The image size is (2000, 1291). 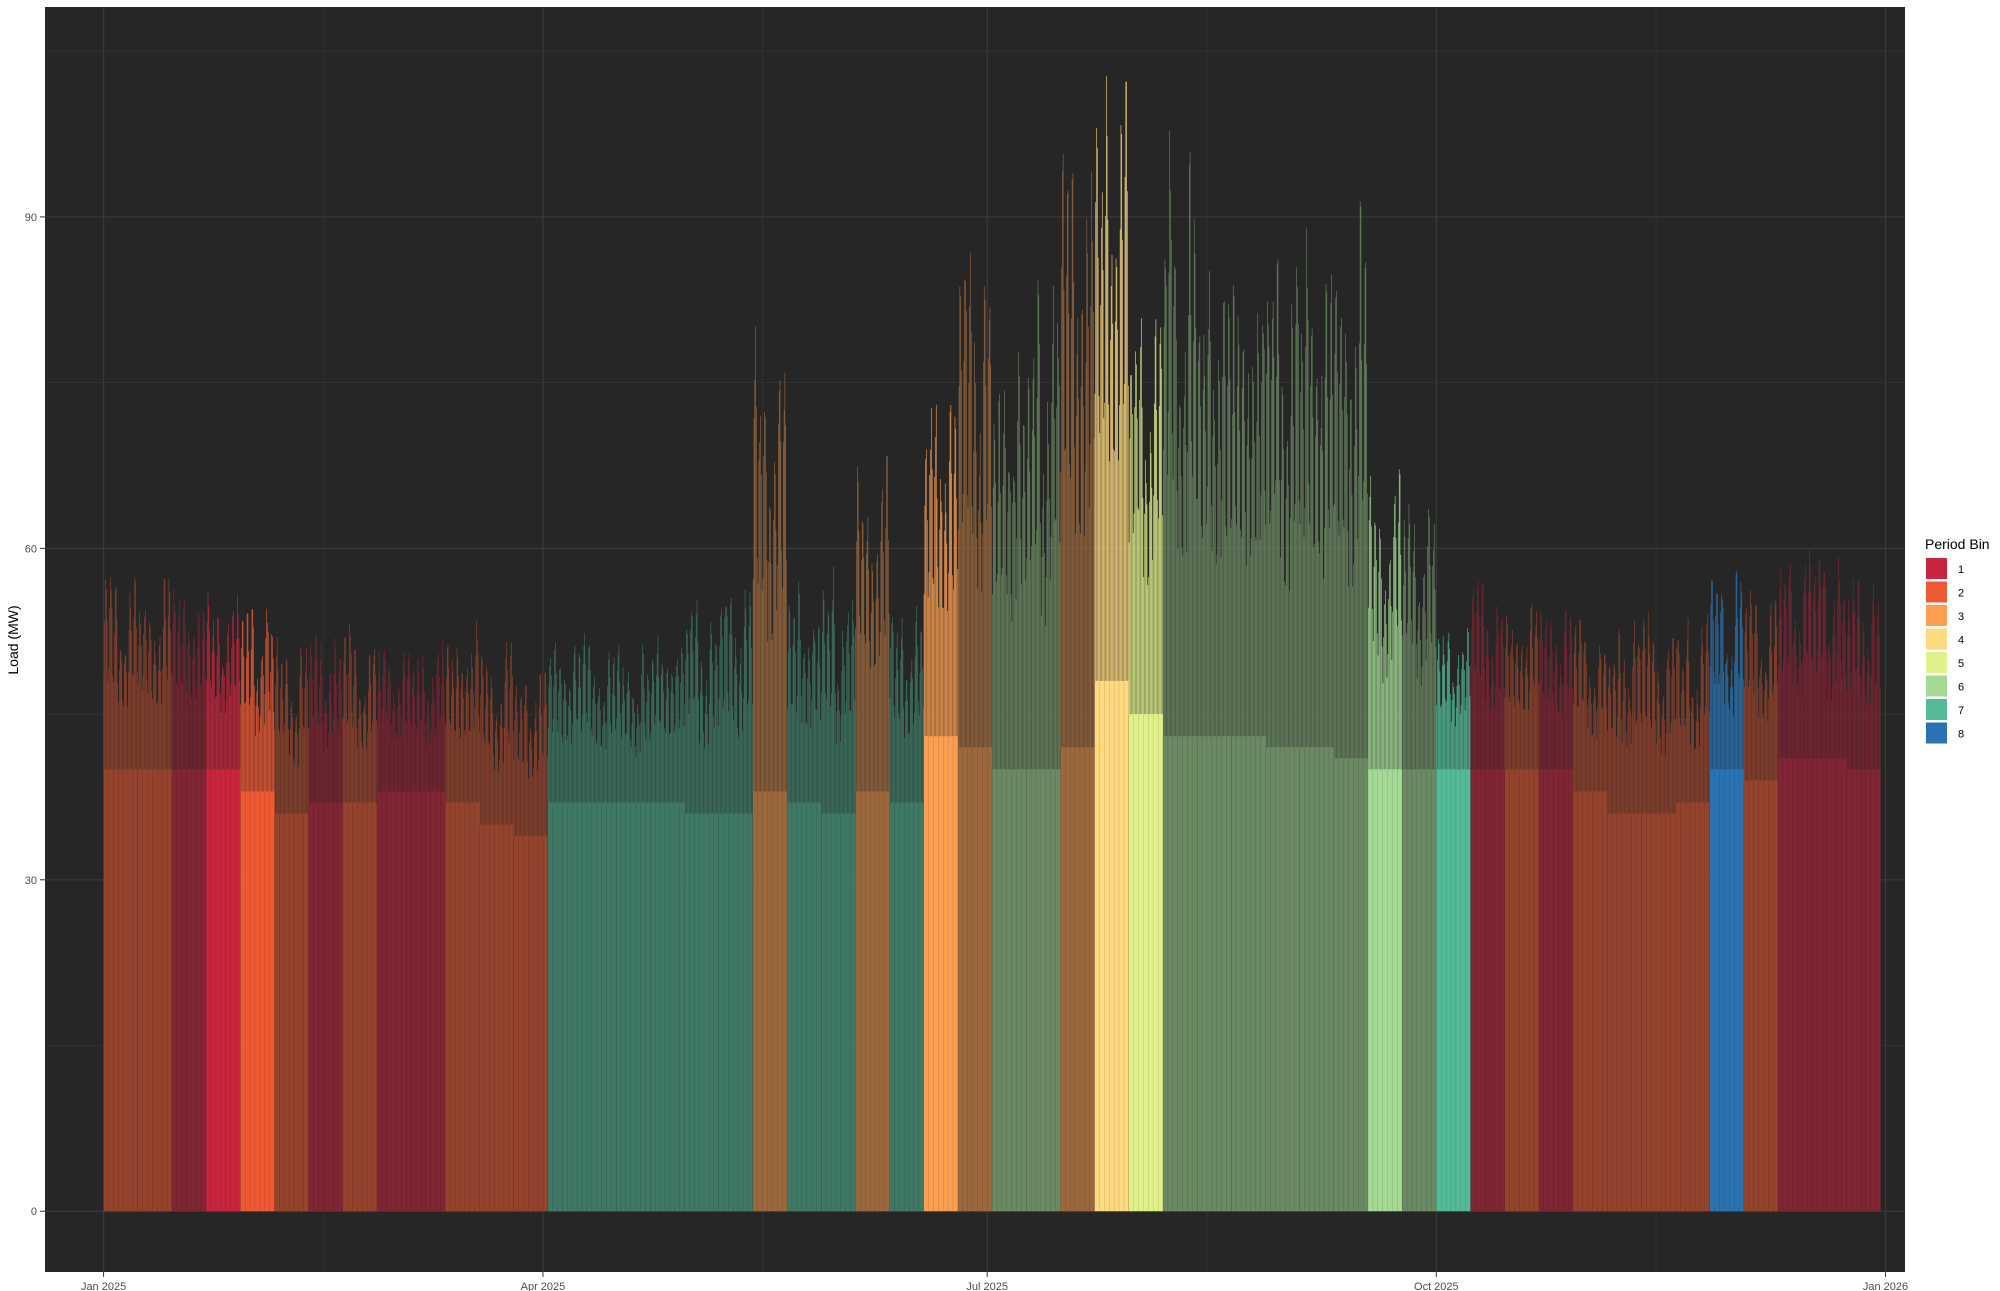 What do you see at coordinates (543, 1286) in the screenshot?
I see `x-tick-label: Apr 2025` at bounding box center [543, 1286].